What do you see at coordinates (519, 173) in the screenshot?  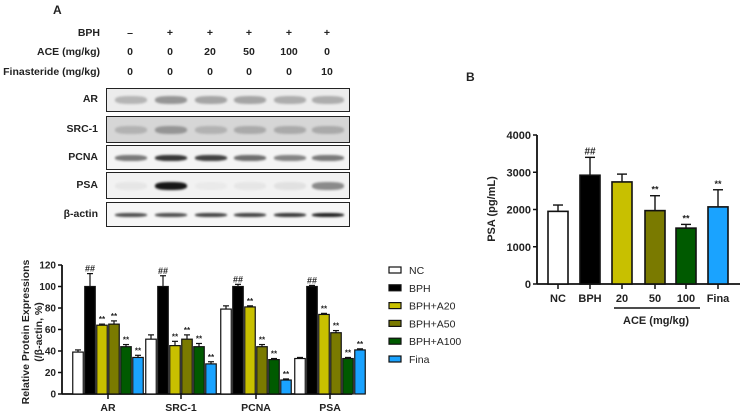 I see `y-tick-label: 3000` at bounding box center [519, 173].